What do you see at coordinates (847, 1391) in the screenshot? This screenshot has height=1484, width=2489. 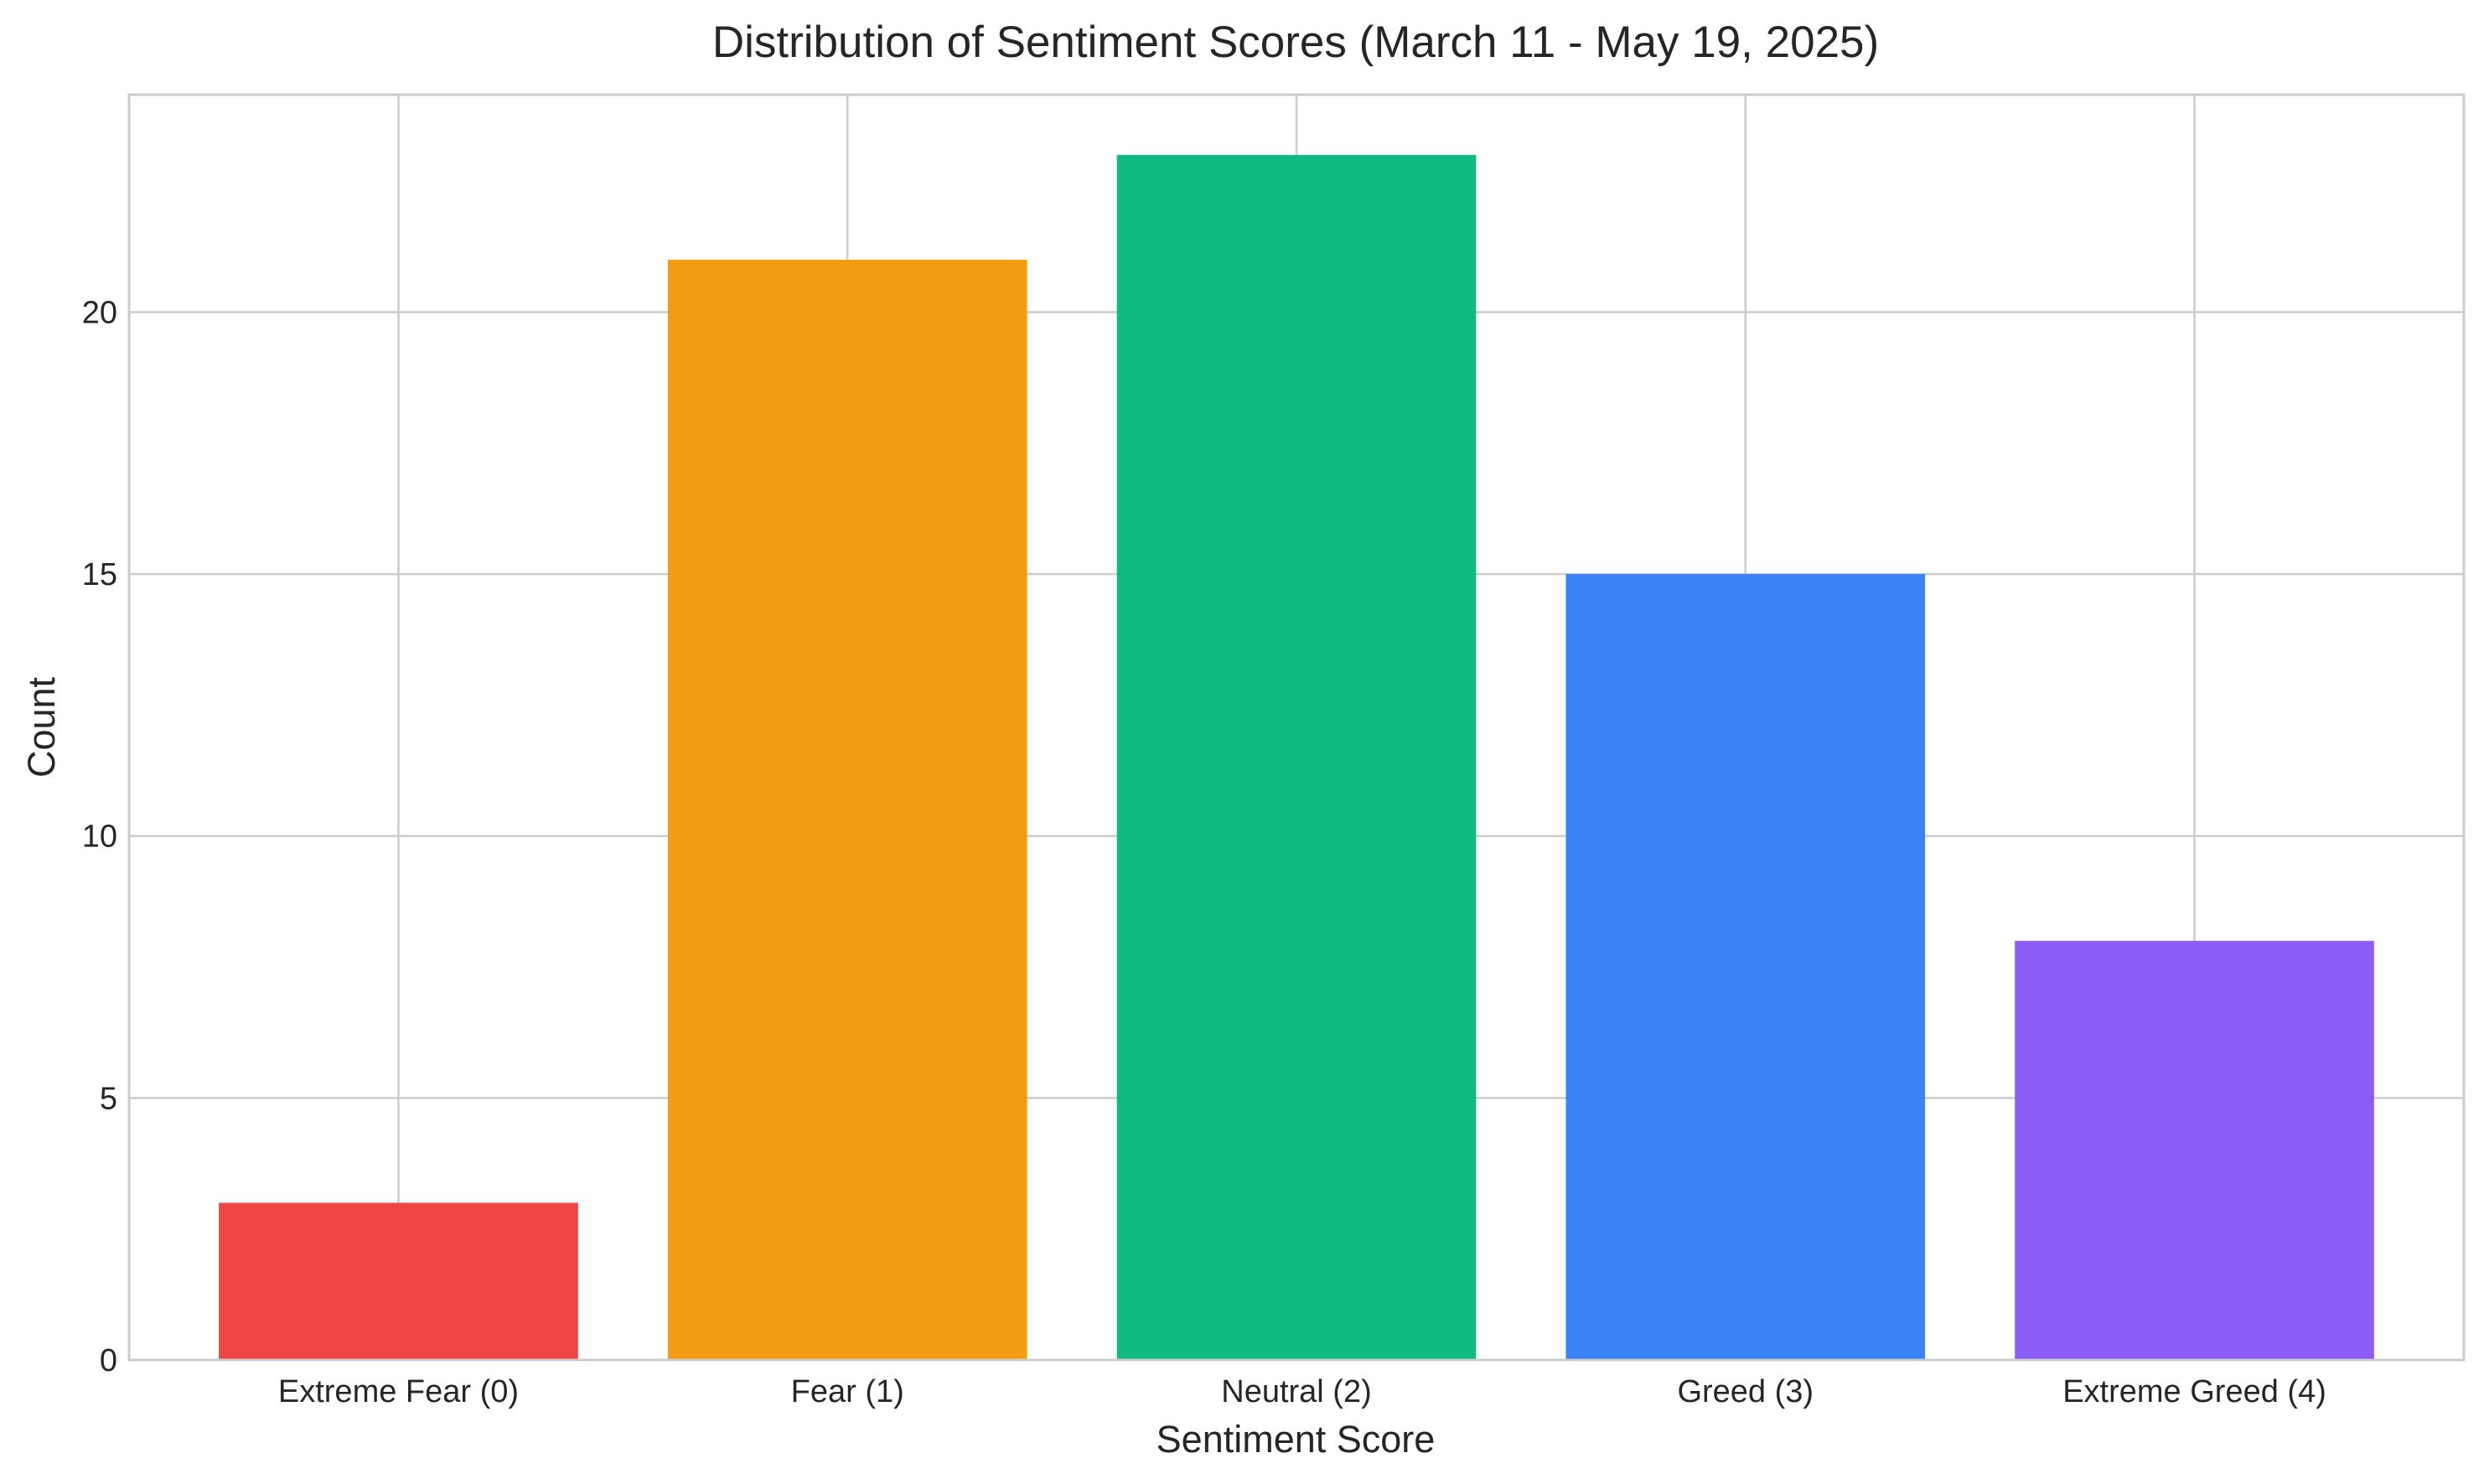 I see `x-tick-label: Fear (1)` at bounding box center [847, 1391].